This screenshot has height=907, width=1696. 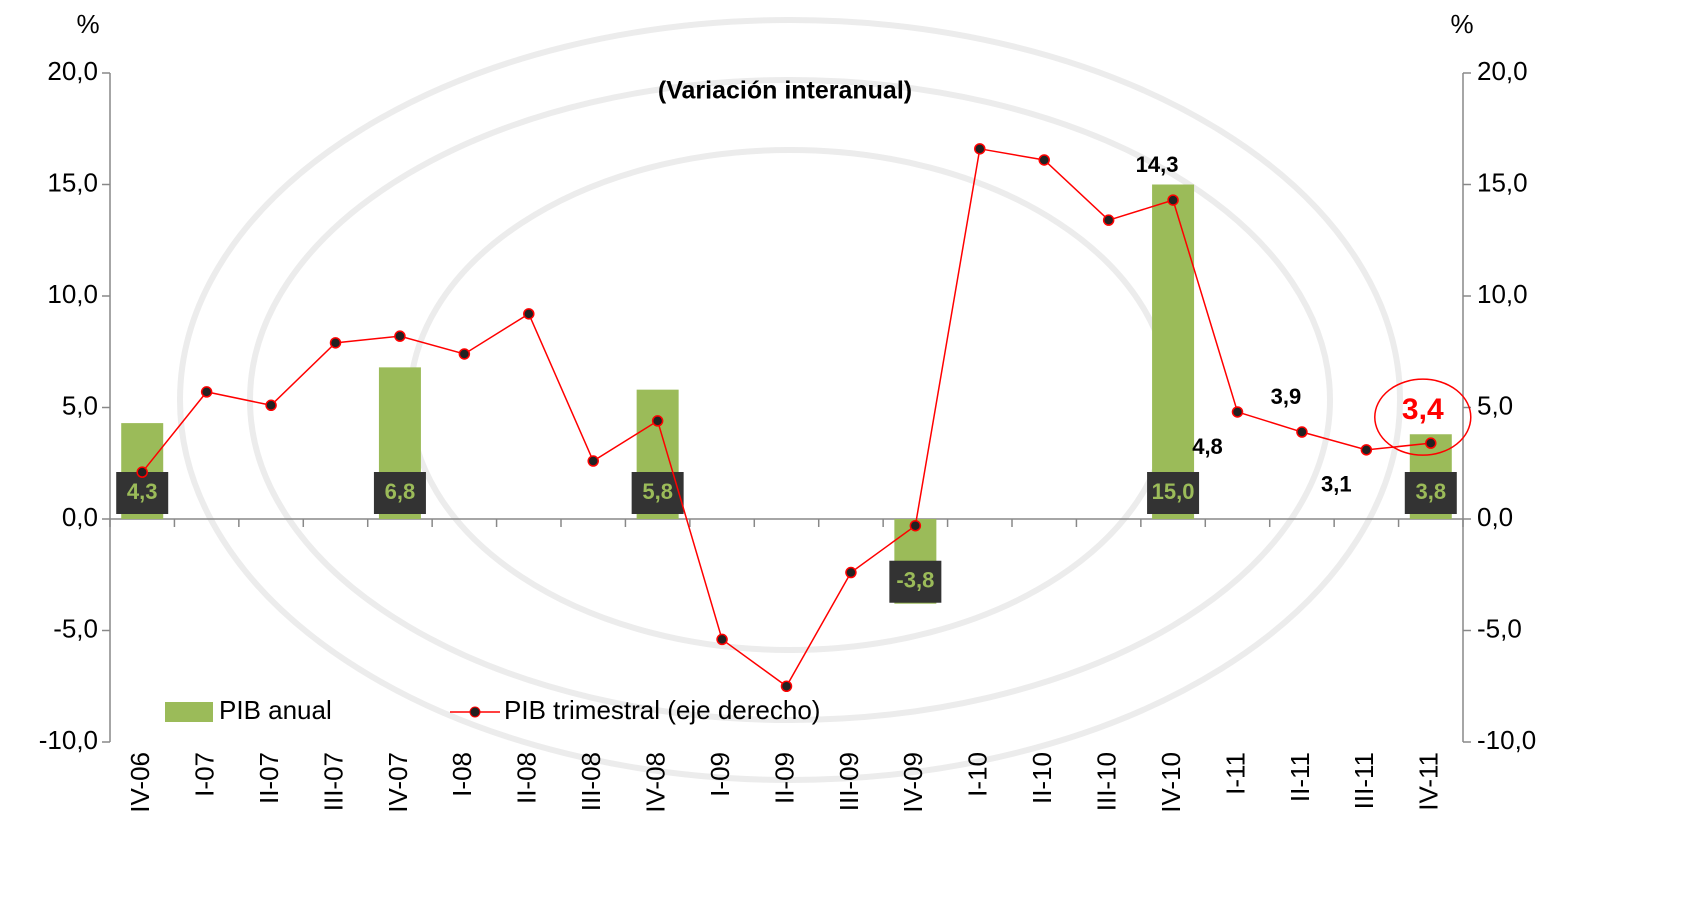 I want to click on y2-tick-label: -10,0, so click(x=1506, y=740).